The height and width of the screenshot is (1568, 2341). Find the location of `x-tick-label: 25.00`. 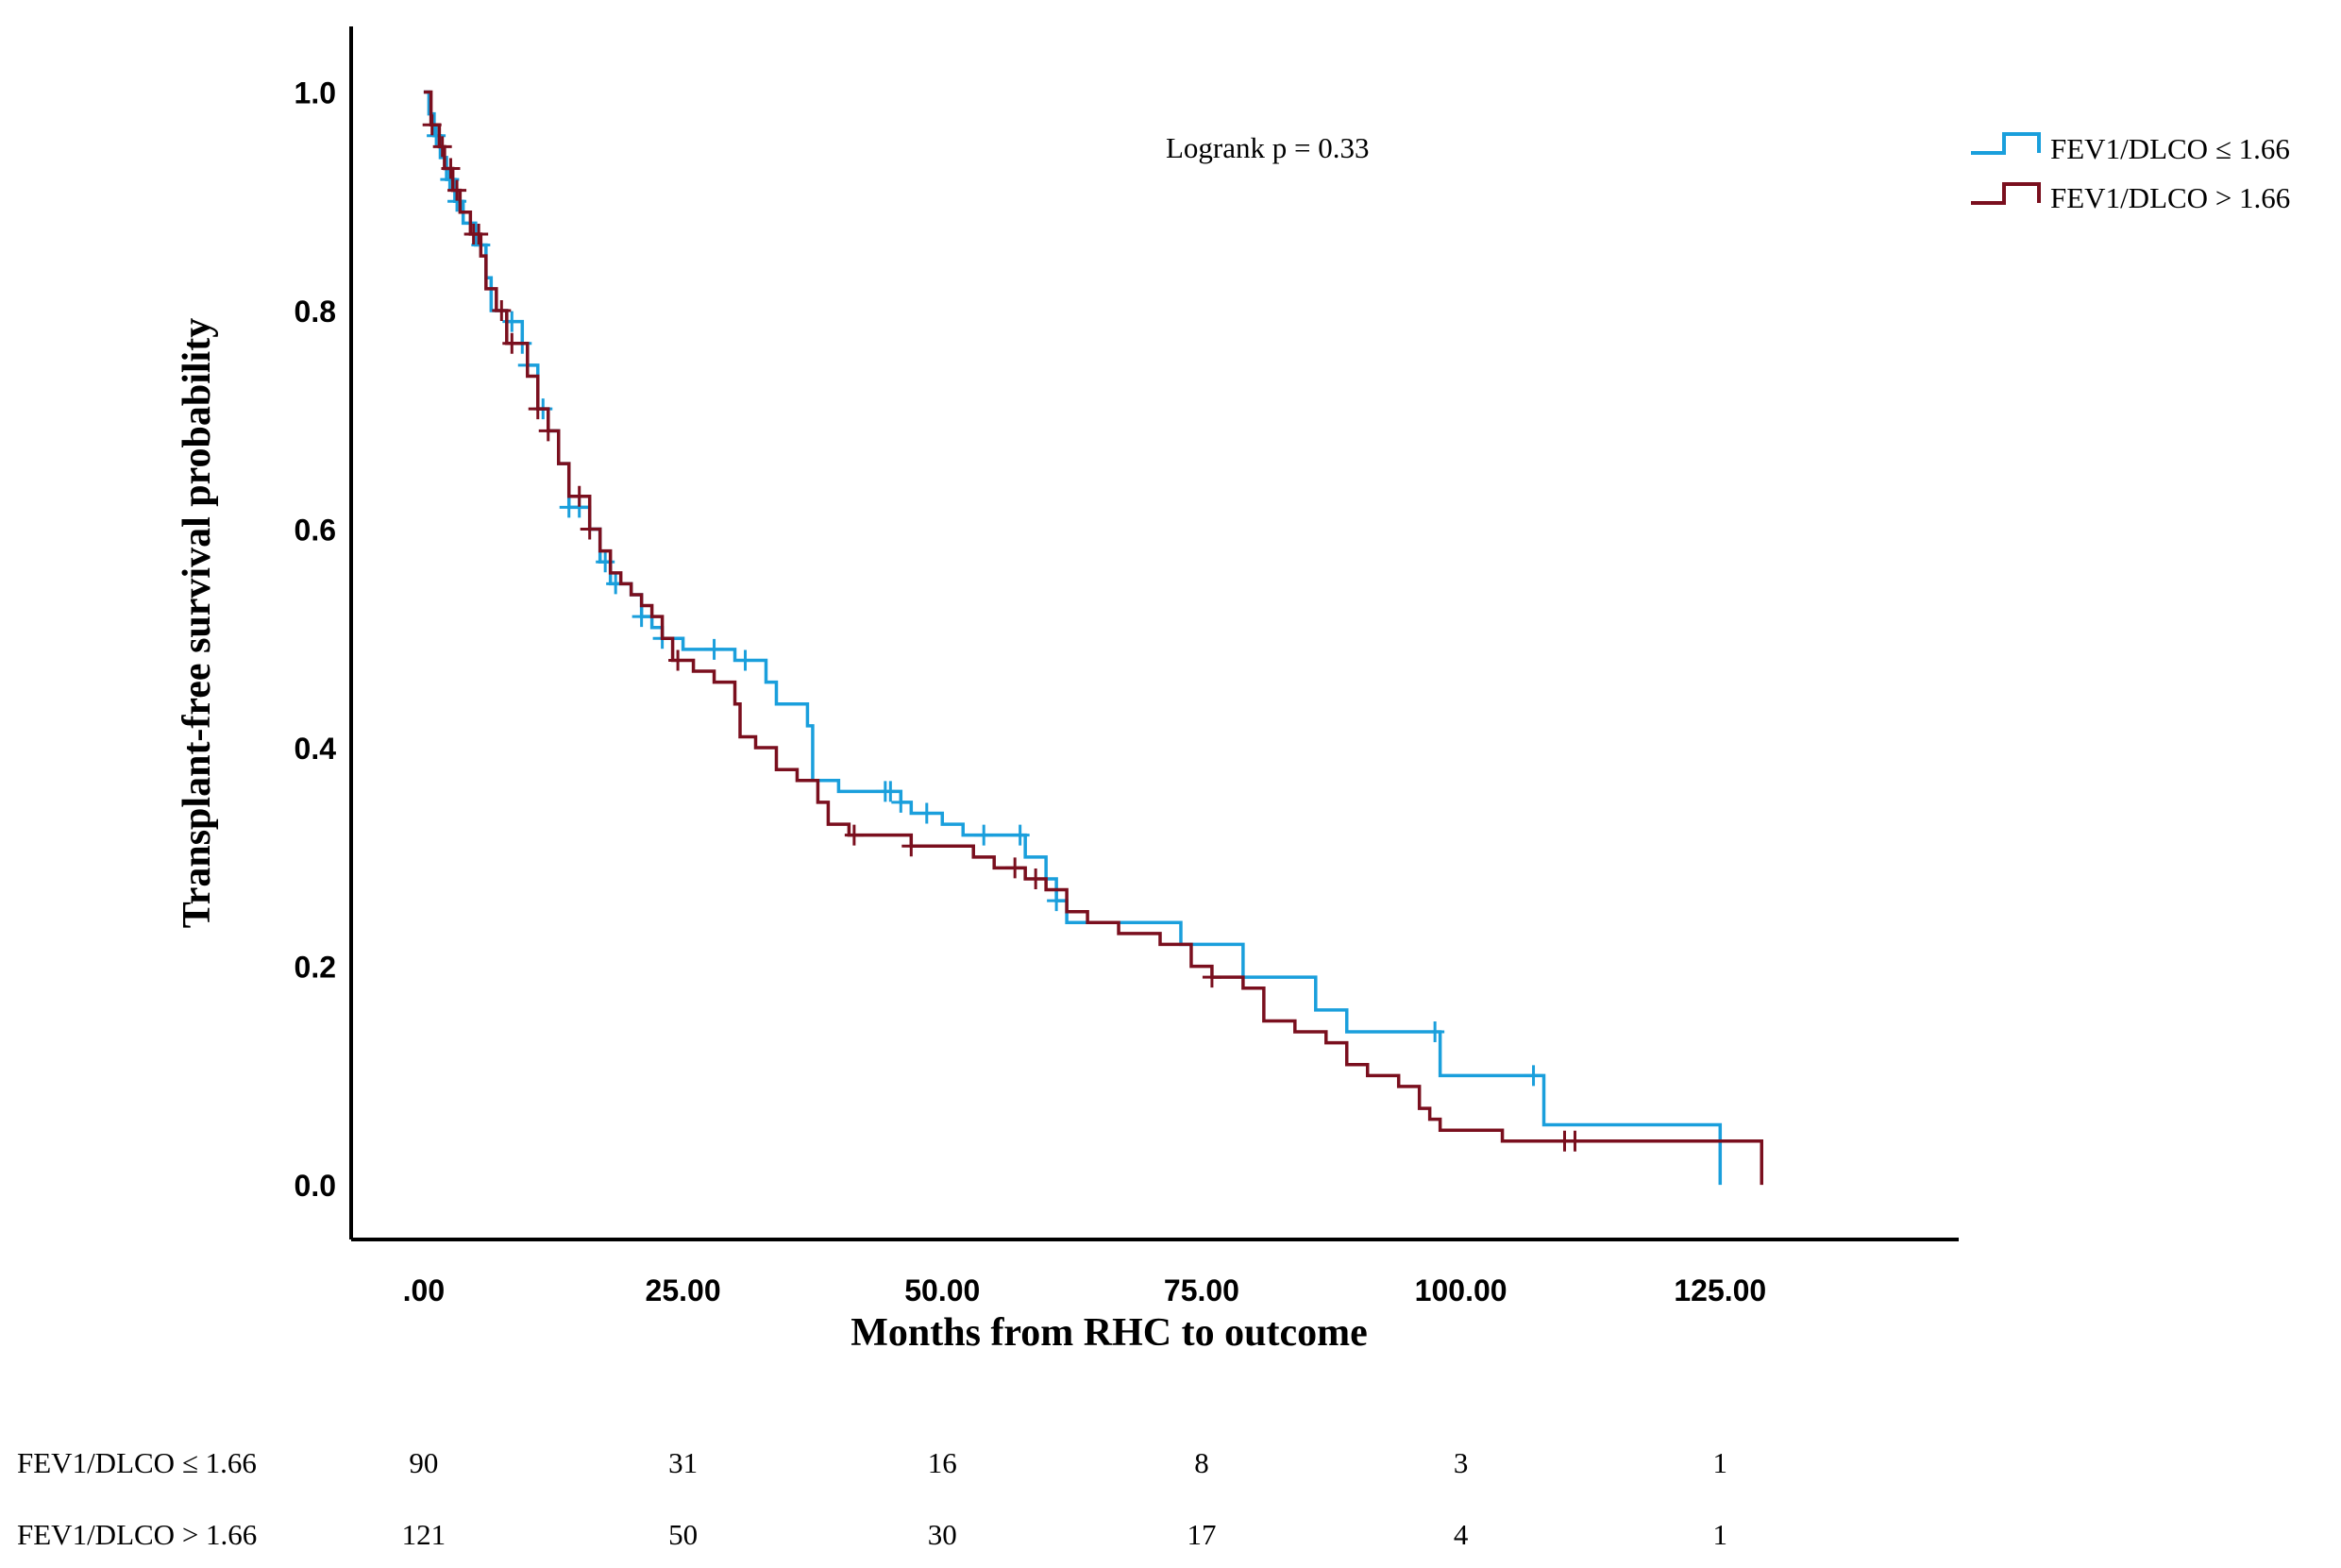

x-tick-label: 25.00 is located at coordinates (683, 1290).